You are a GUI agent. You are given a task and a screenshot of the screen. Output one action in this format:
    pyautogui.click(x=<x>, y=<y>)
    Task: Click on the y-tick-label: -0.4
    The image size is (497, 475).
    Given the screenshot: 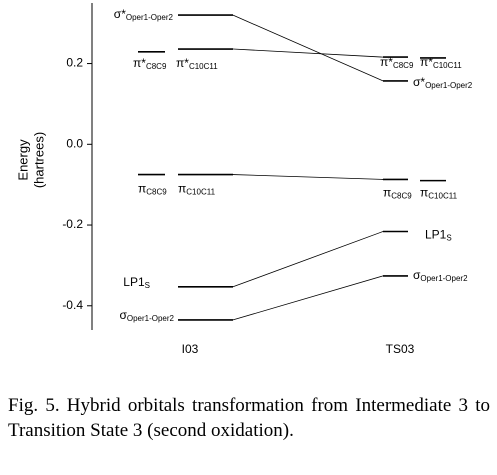 What is the action you would take?
    pyautogui.click(x=72, y=305)
    